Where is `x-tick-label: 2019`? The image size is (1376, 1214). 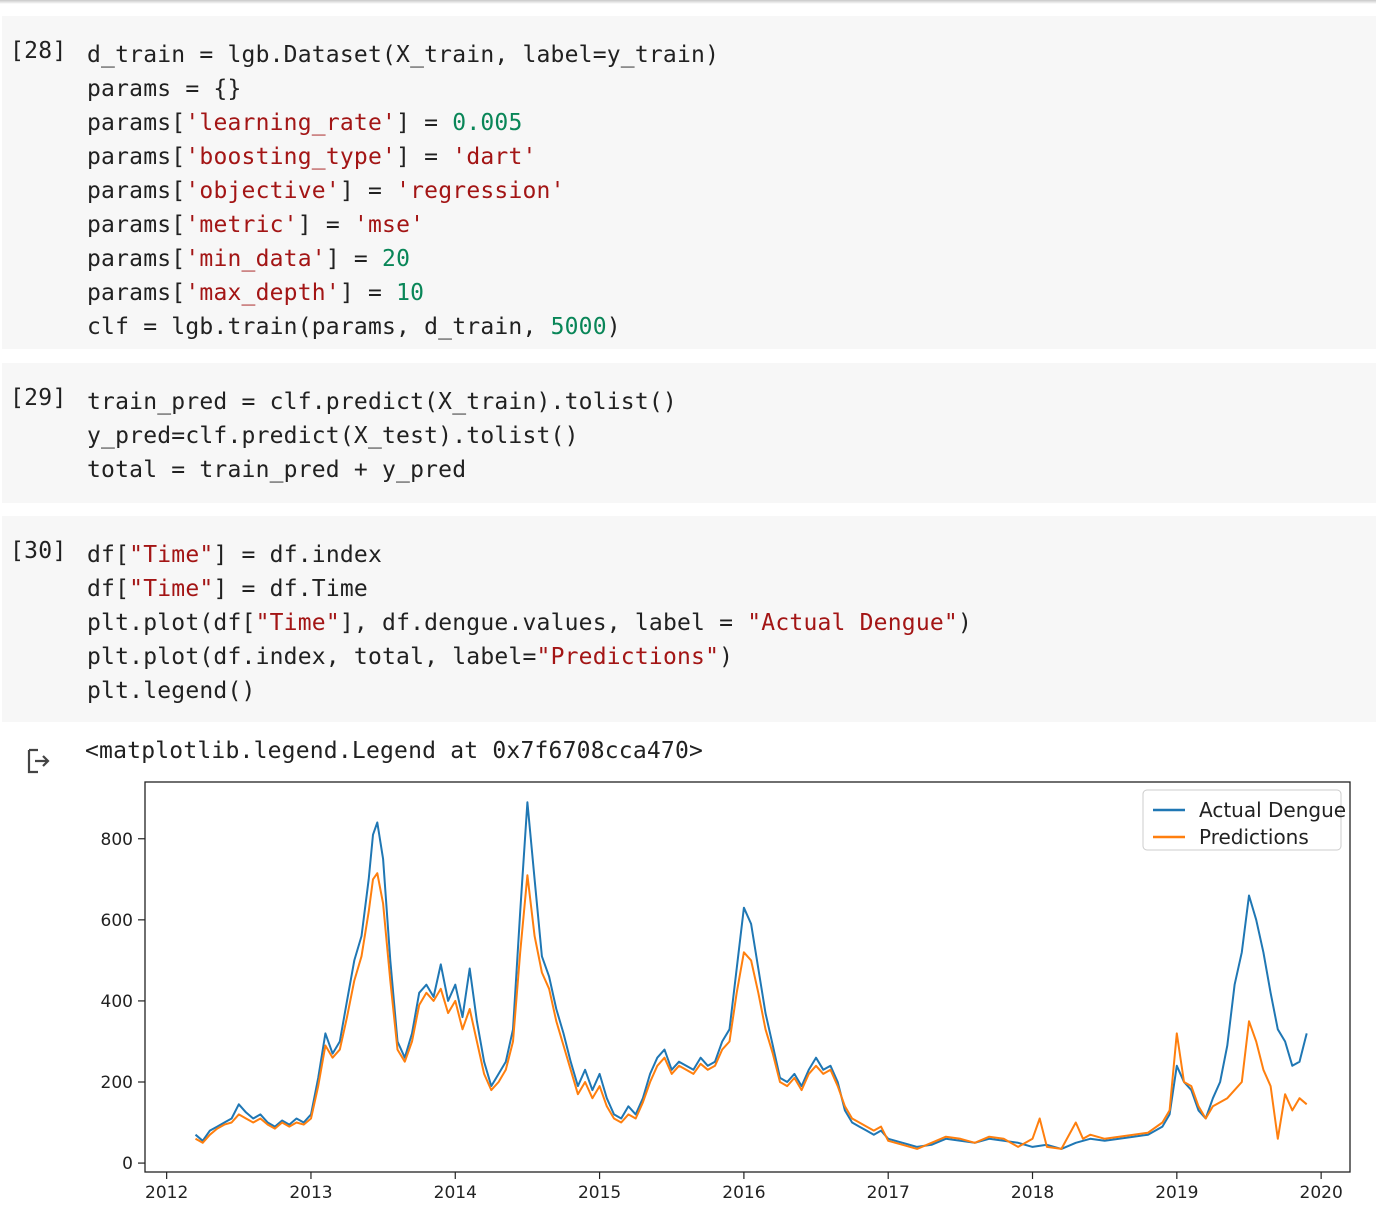 x-tick-label: 2019 is located at coordinates (1176, 1193).